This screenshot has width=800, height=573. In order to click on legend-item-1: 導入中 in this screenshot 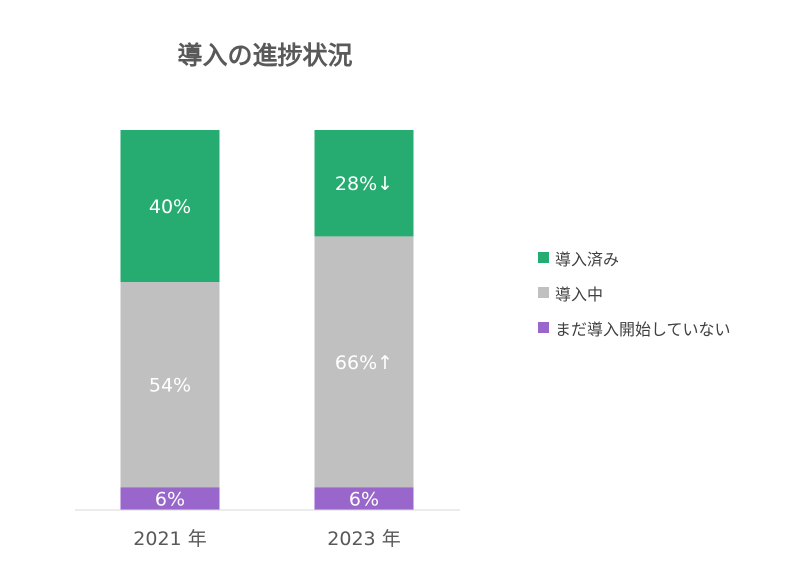, I will do `click(634, 292)`.